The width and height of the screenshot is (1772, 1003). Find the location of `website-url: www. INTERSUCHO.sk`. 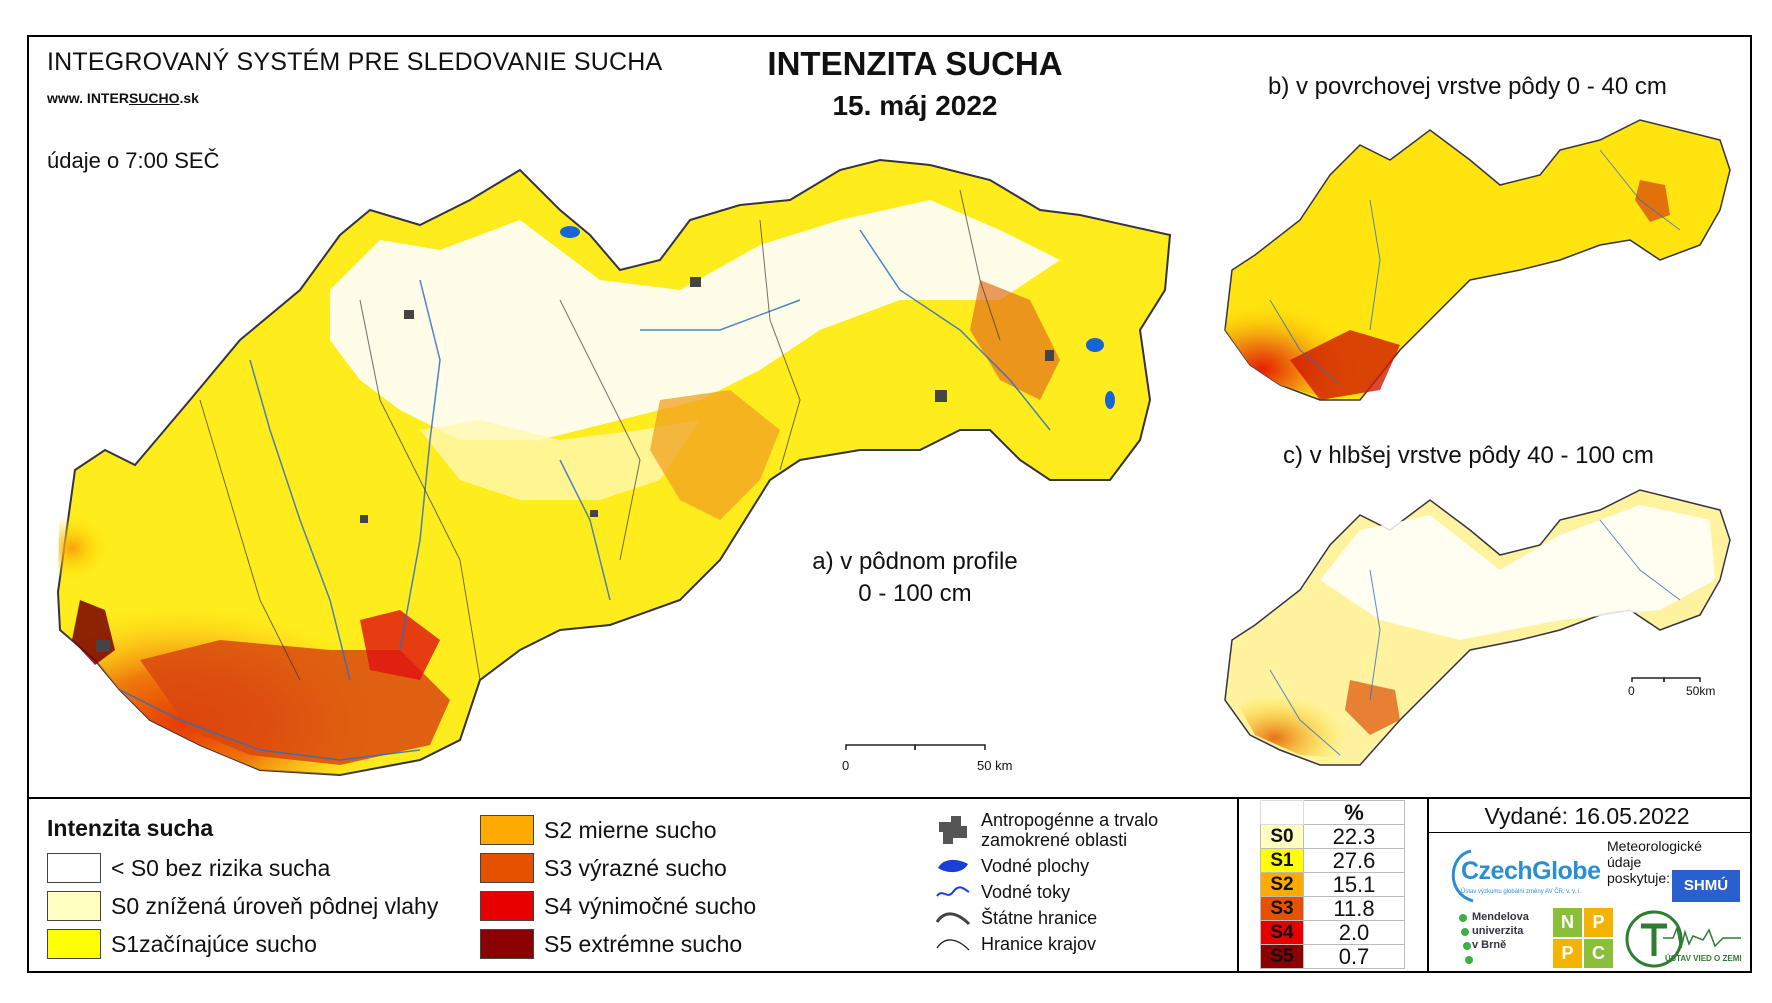

website-url: www. INTERSUCHO.sk is located at coordinates (123, 98).